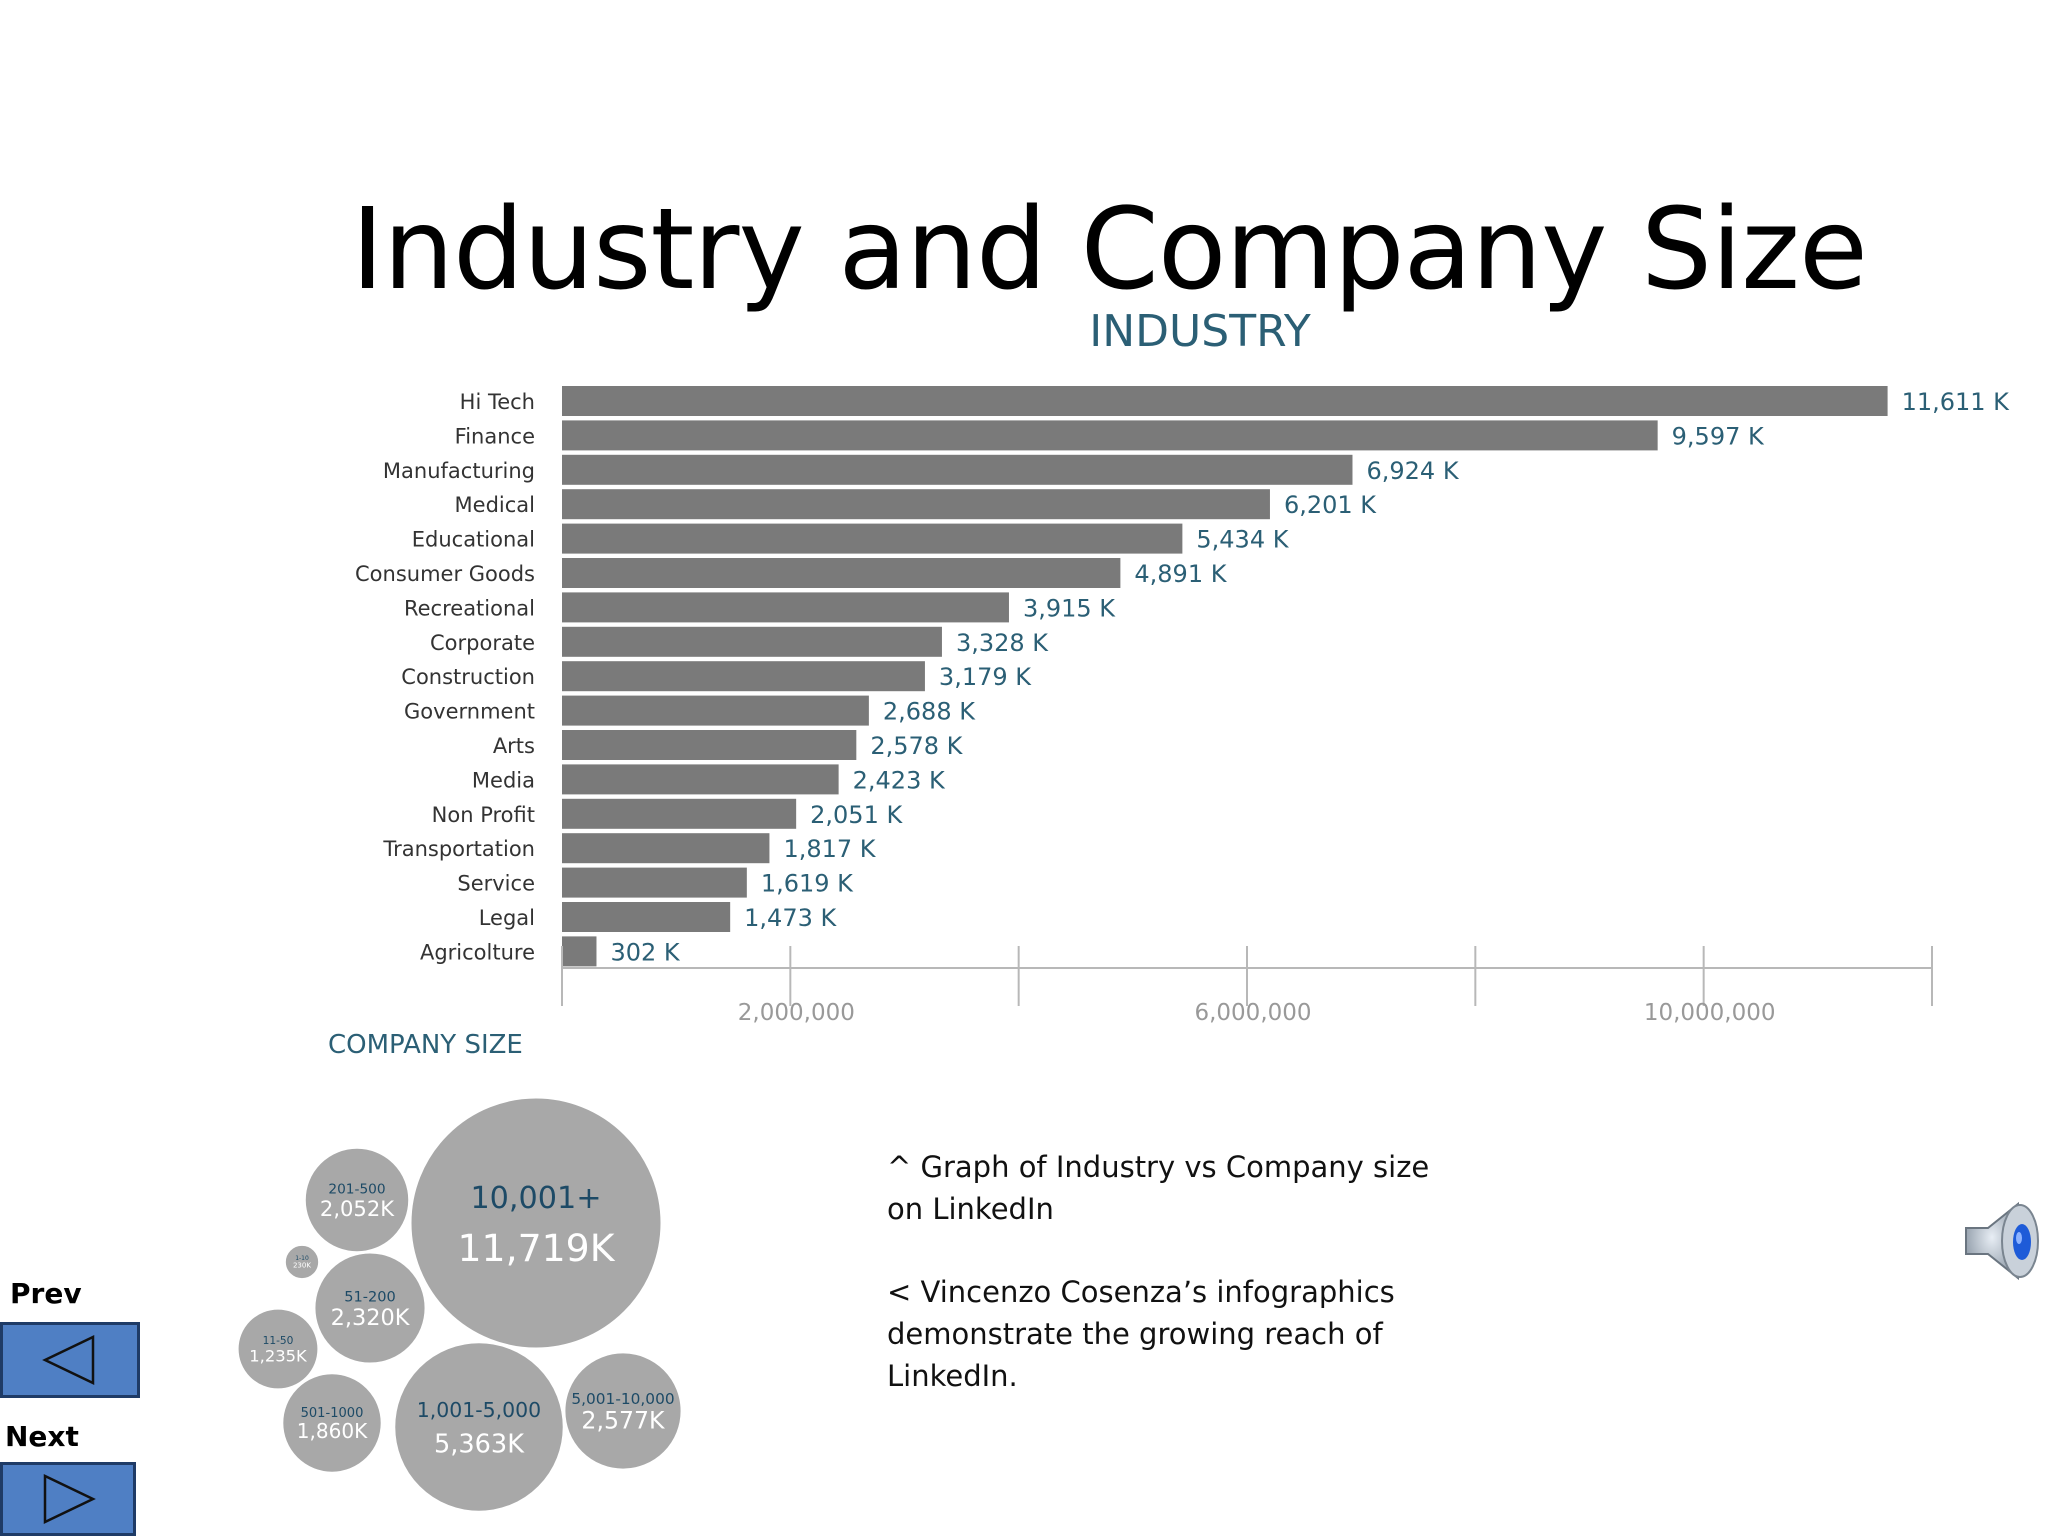  Describe the element at coordinates (1710, 1013) in the screenshot. I see `x-tick-label: 10,000,000` at that location.